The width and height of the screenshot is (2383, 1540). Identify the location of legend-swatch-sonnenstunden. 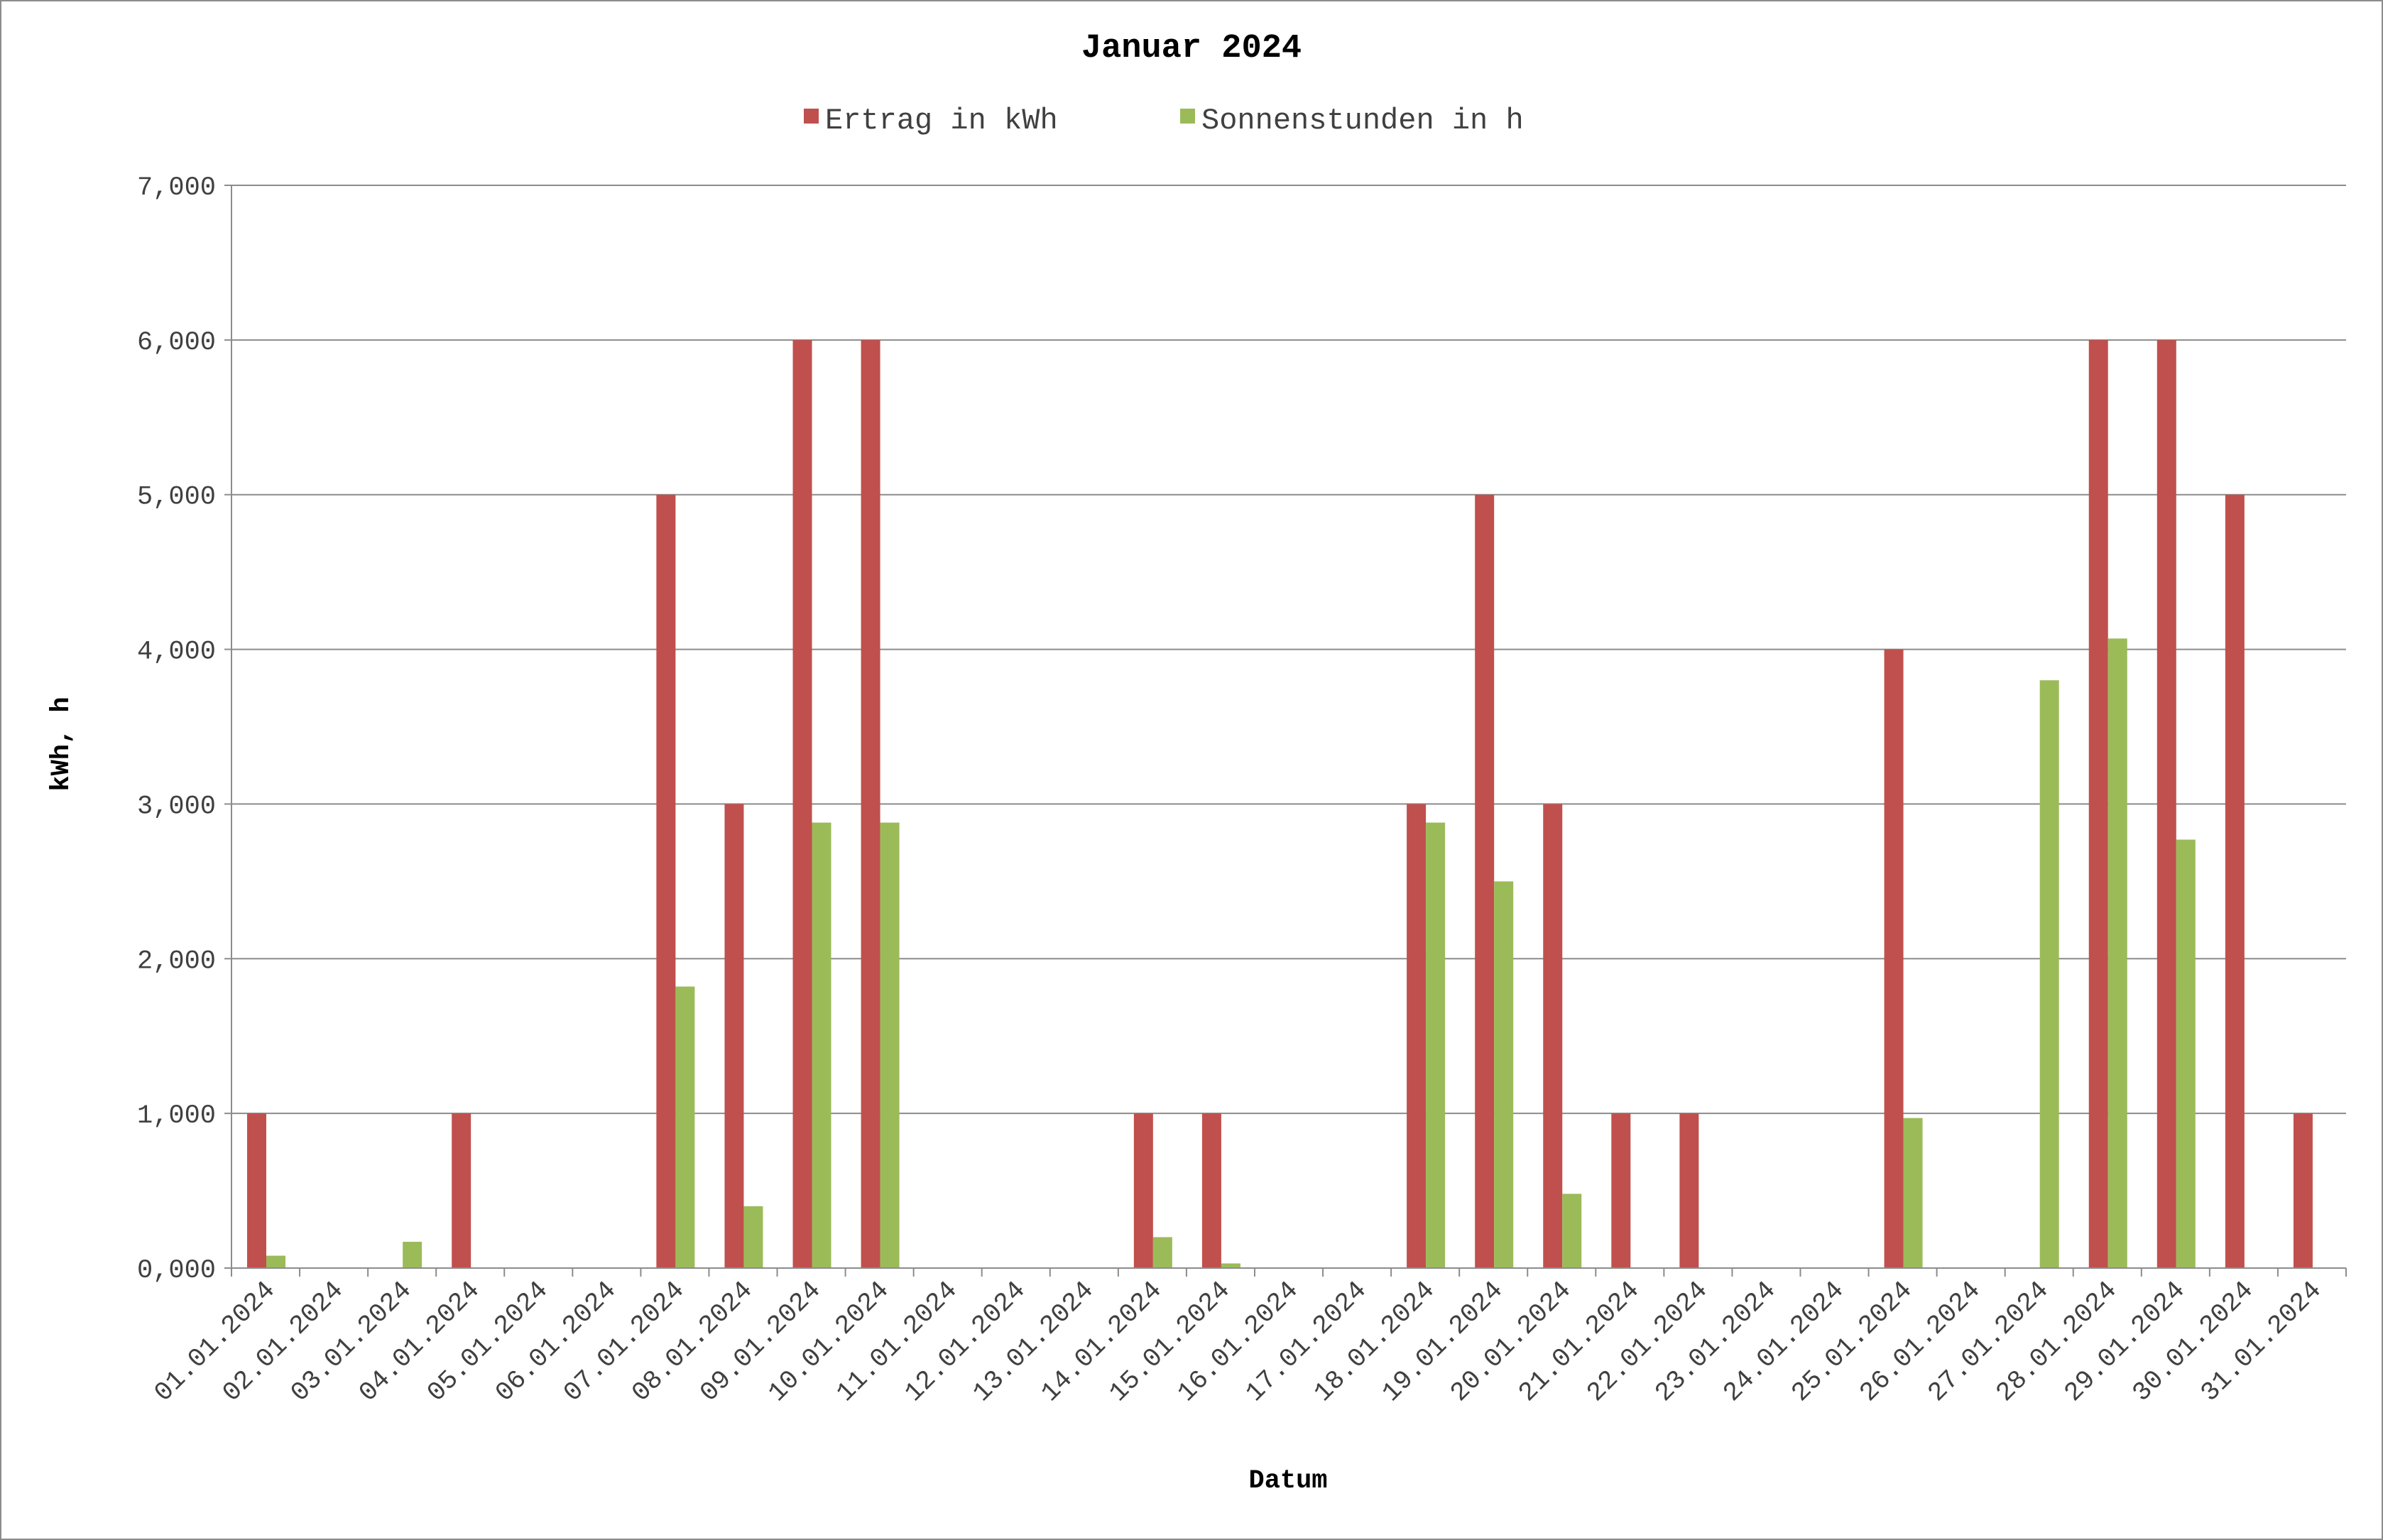
(1187, 117).